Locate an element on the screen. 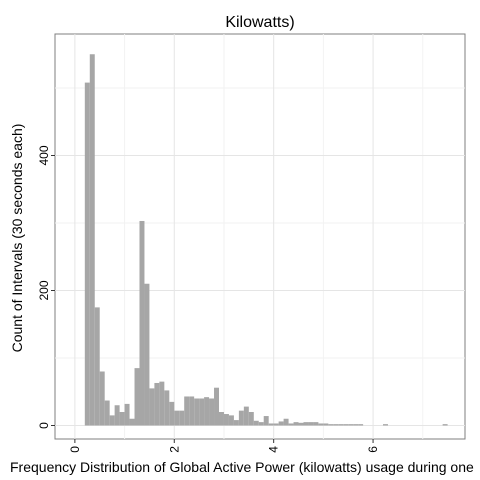  y-axis-label: Count of Intervals (30 seconds each) is located at coordinates (17, 238).